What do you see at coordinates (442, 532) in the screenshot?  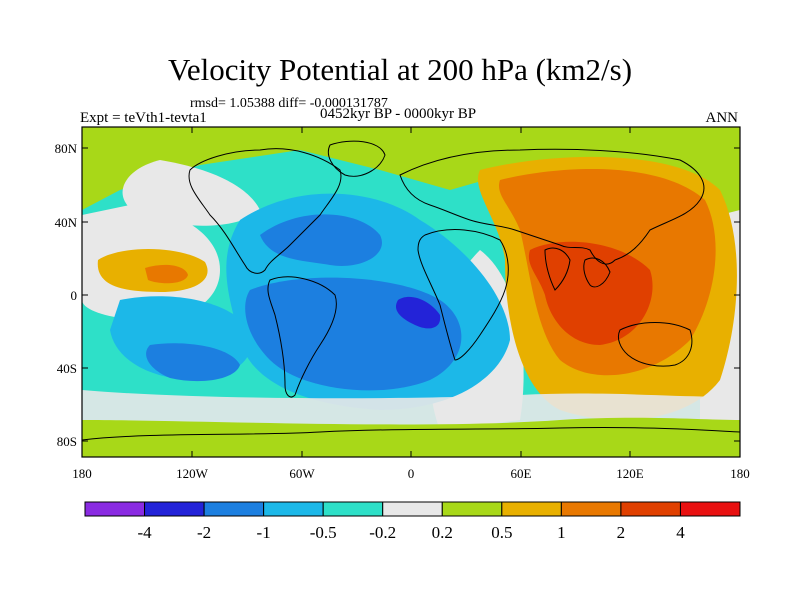 I see `colorbar-label: 0.2` at bounding box center [442, 532].